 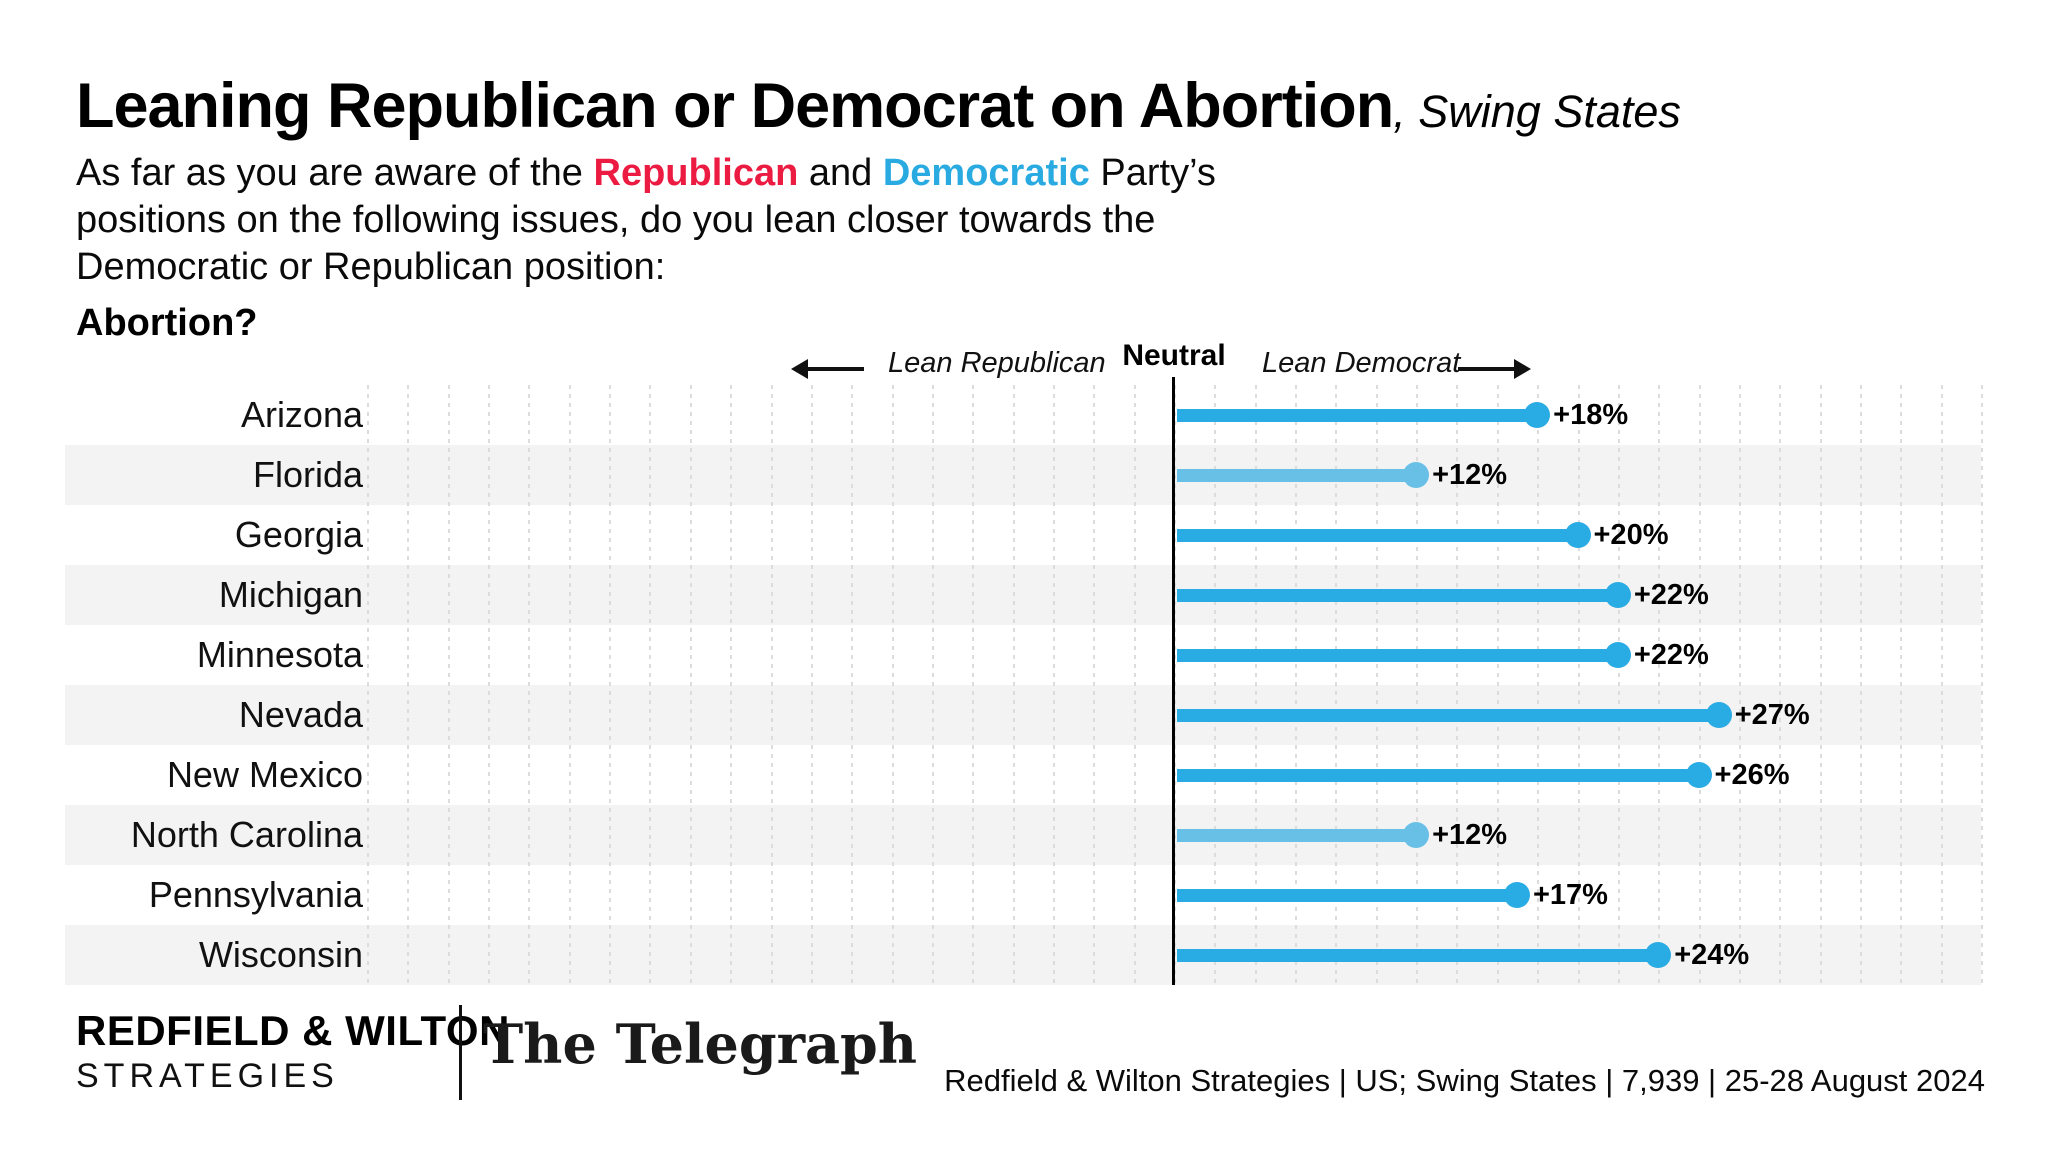 I want to click on legend-lean-democrat: Lean Democrat, so click(x=1361, y=363).